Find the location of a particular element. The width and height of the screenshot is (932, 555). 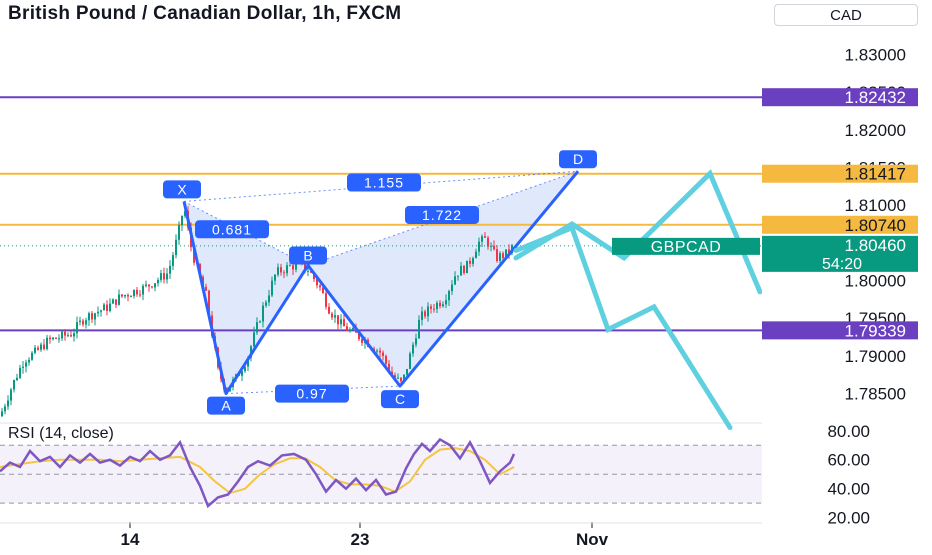

pattern-point-d-box is located at coordinates (578, 159).